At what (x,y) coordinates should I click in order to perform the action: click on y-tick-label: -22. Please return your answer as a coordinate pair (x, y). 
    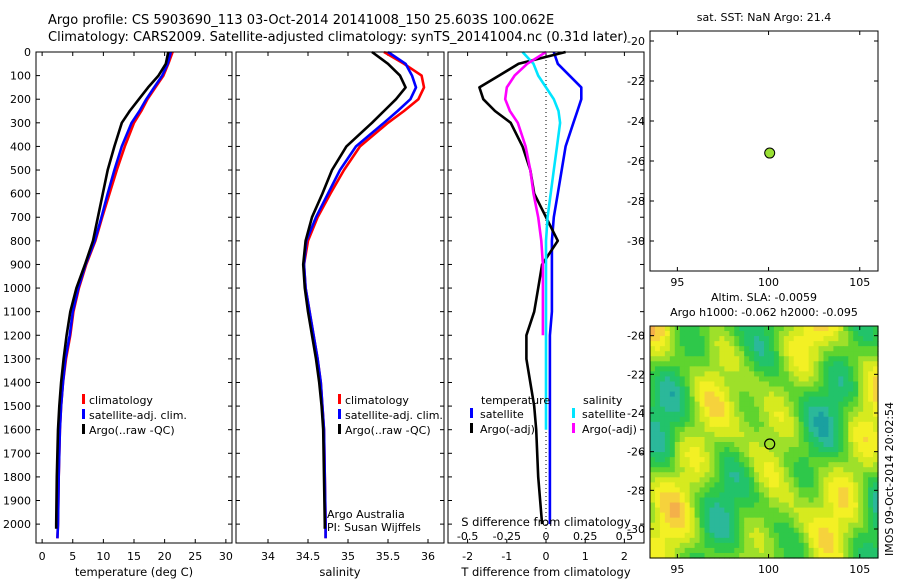
    Looking at the image, I should click on (636, 374).